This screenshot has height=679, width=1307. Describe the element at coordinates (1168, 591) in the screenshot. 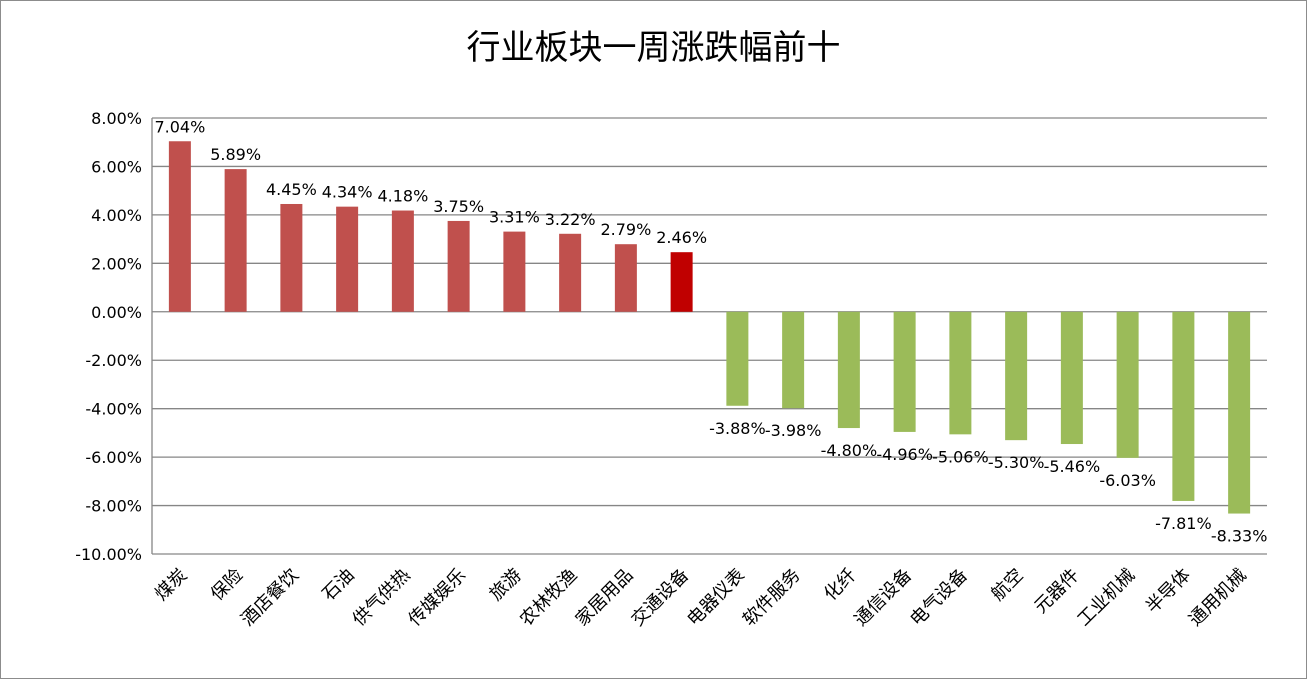

I see `x-tick-label: 半导体` at that location.